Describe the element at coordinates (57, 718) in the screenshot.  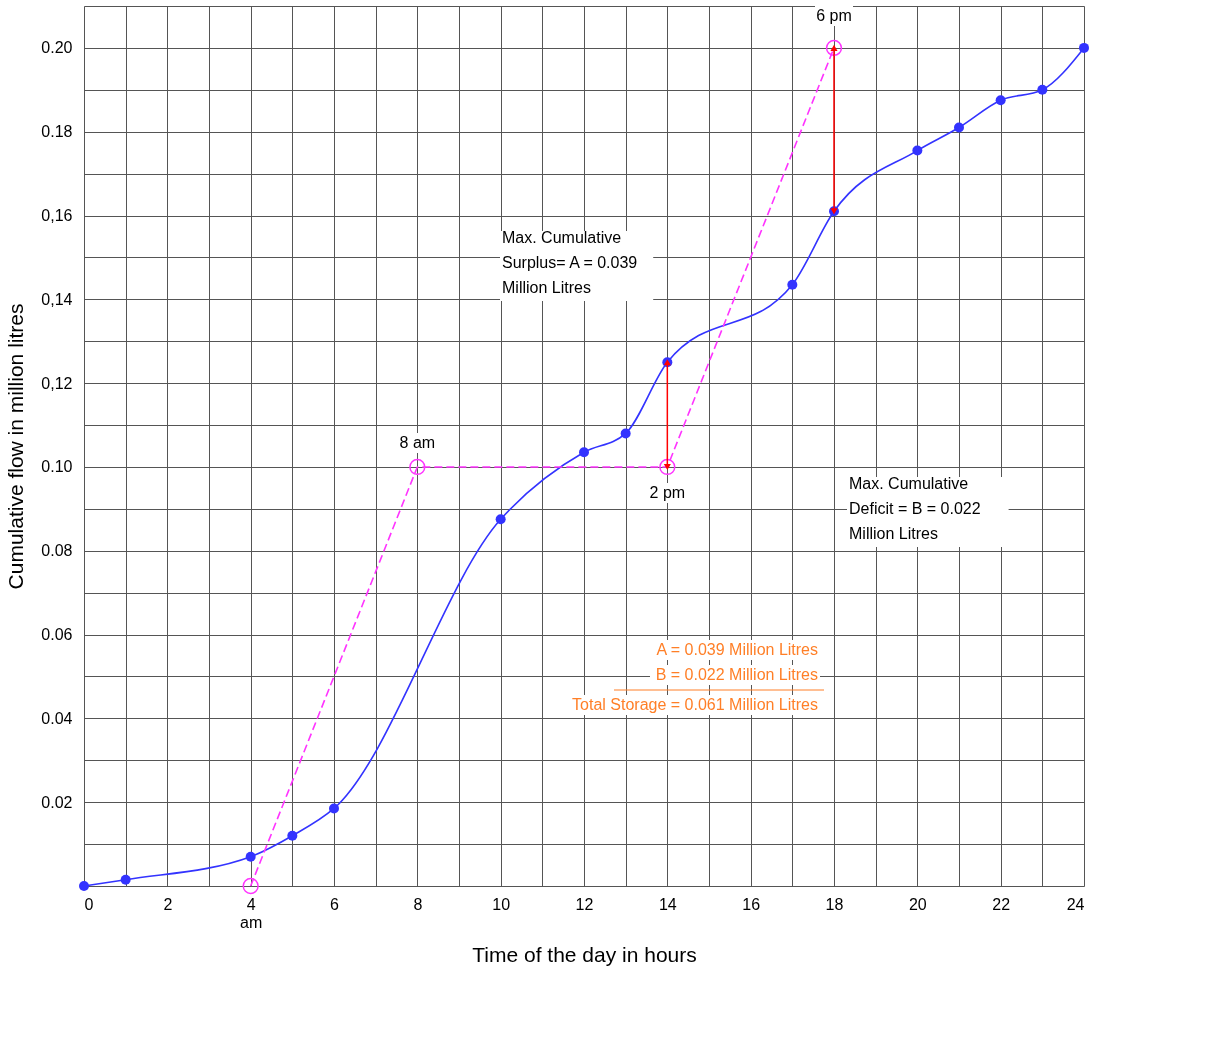
I see `y-tick-label: 0.04` at that location.